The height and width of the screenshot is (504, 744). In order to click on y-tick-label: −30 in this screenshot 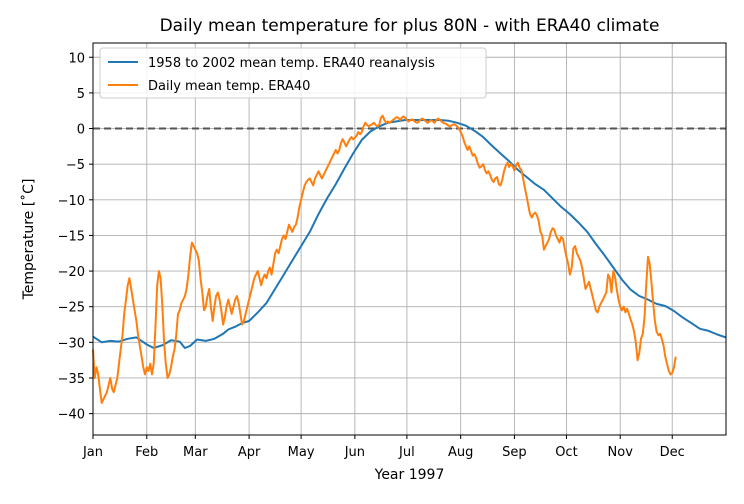, I will do `click(71, 343)`.